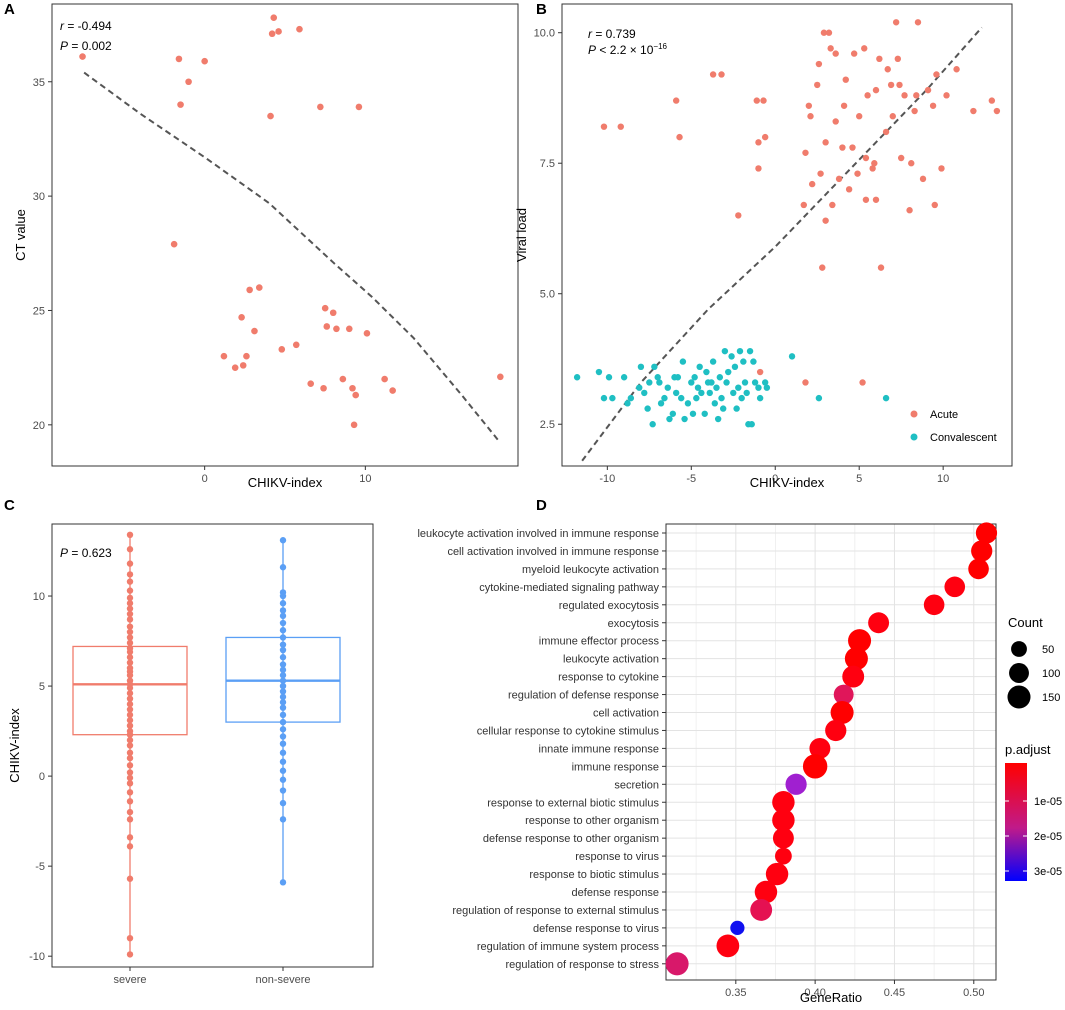  Describe the element at coordinates (592, 821) in the screenshot. I see `panel-d-term-label: response to other organism` at that location.